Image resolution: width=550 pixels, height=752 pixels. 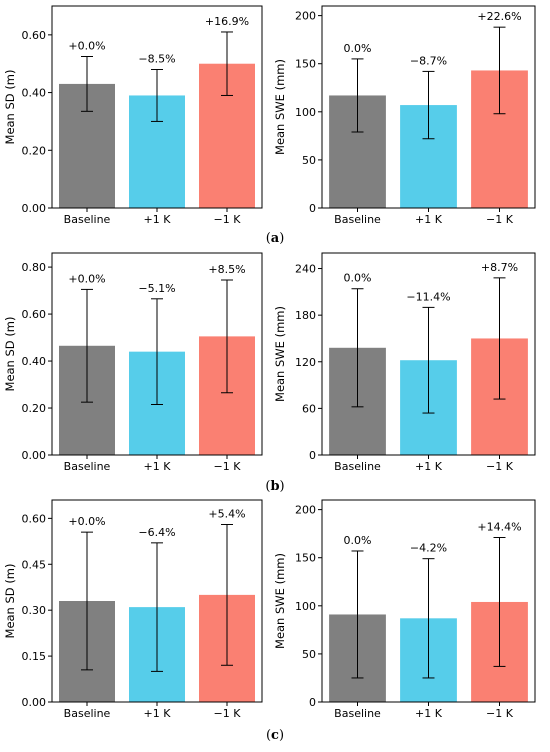 I want to click on bar-annotation: −8.5%, so click(x=156, y=58).